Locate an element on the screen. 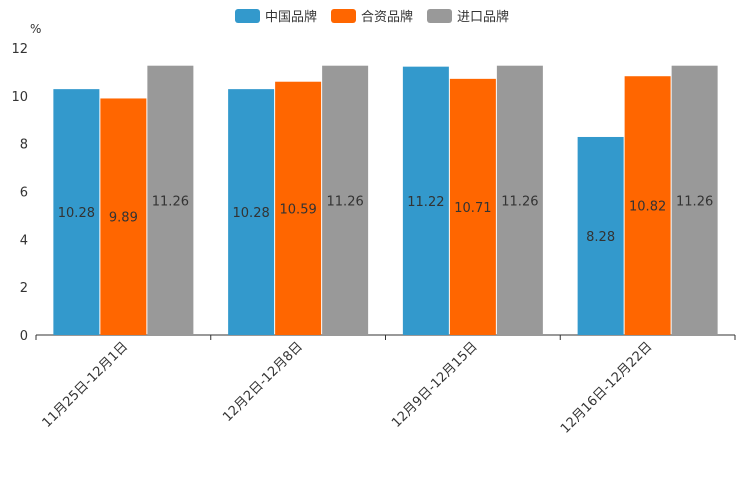 The width and height of the screenshot is (744, 496). y-tick-label-0: 0 is located at coordinates (24, 336).